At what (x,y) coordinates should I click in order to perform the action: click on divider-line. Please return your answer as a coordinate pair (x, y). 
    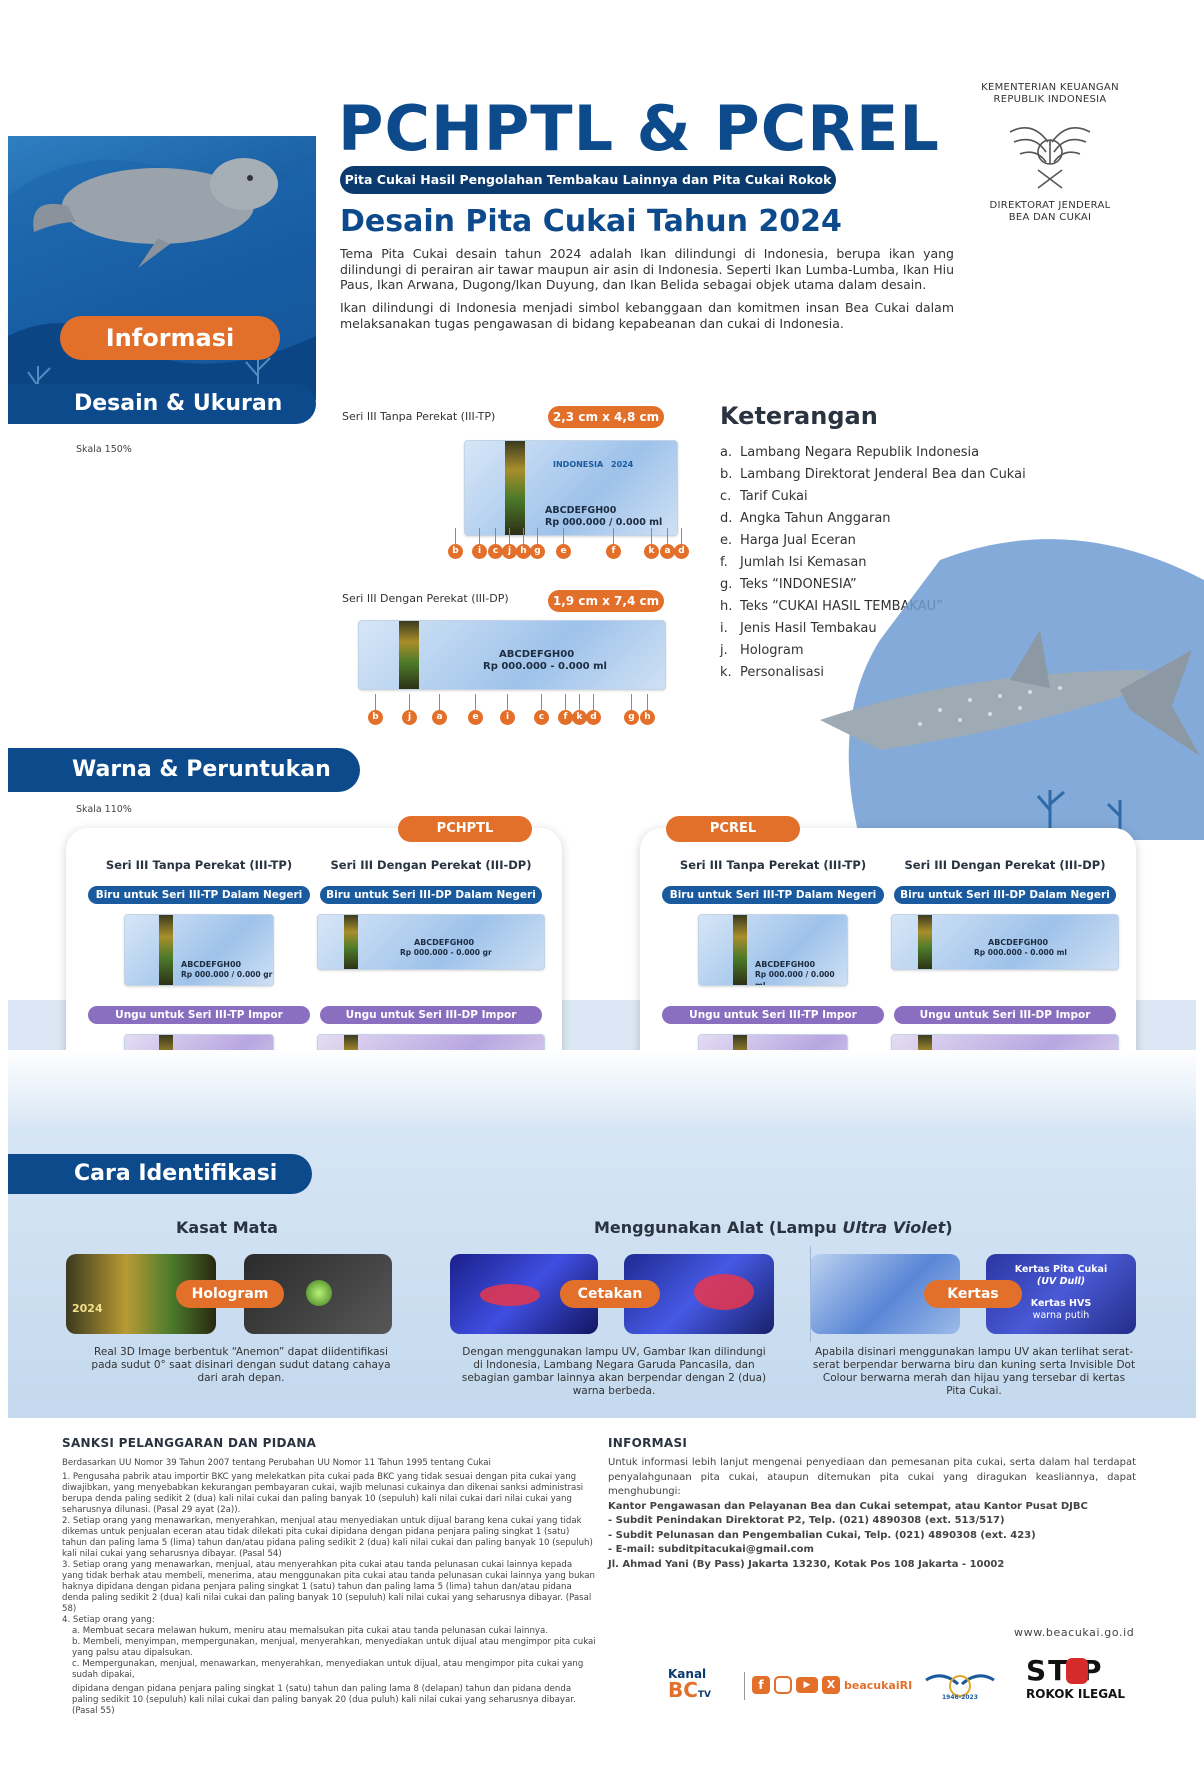
    Looking at the image, I should click on (810, 1294).